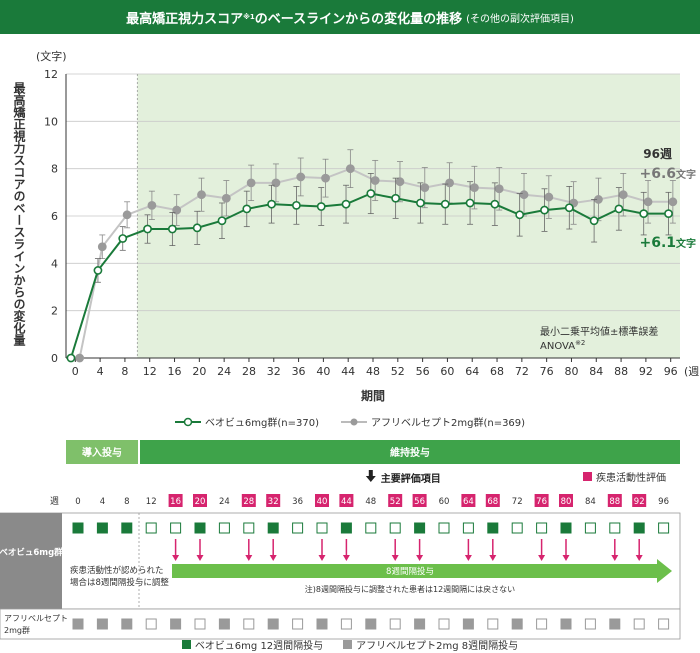 The image size is (700, 653). I want to click on adjustment-note-line1: 疾患活動性が認められた, so click(117, 570).